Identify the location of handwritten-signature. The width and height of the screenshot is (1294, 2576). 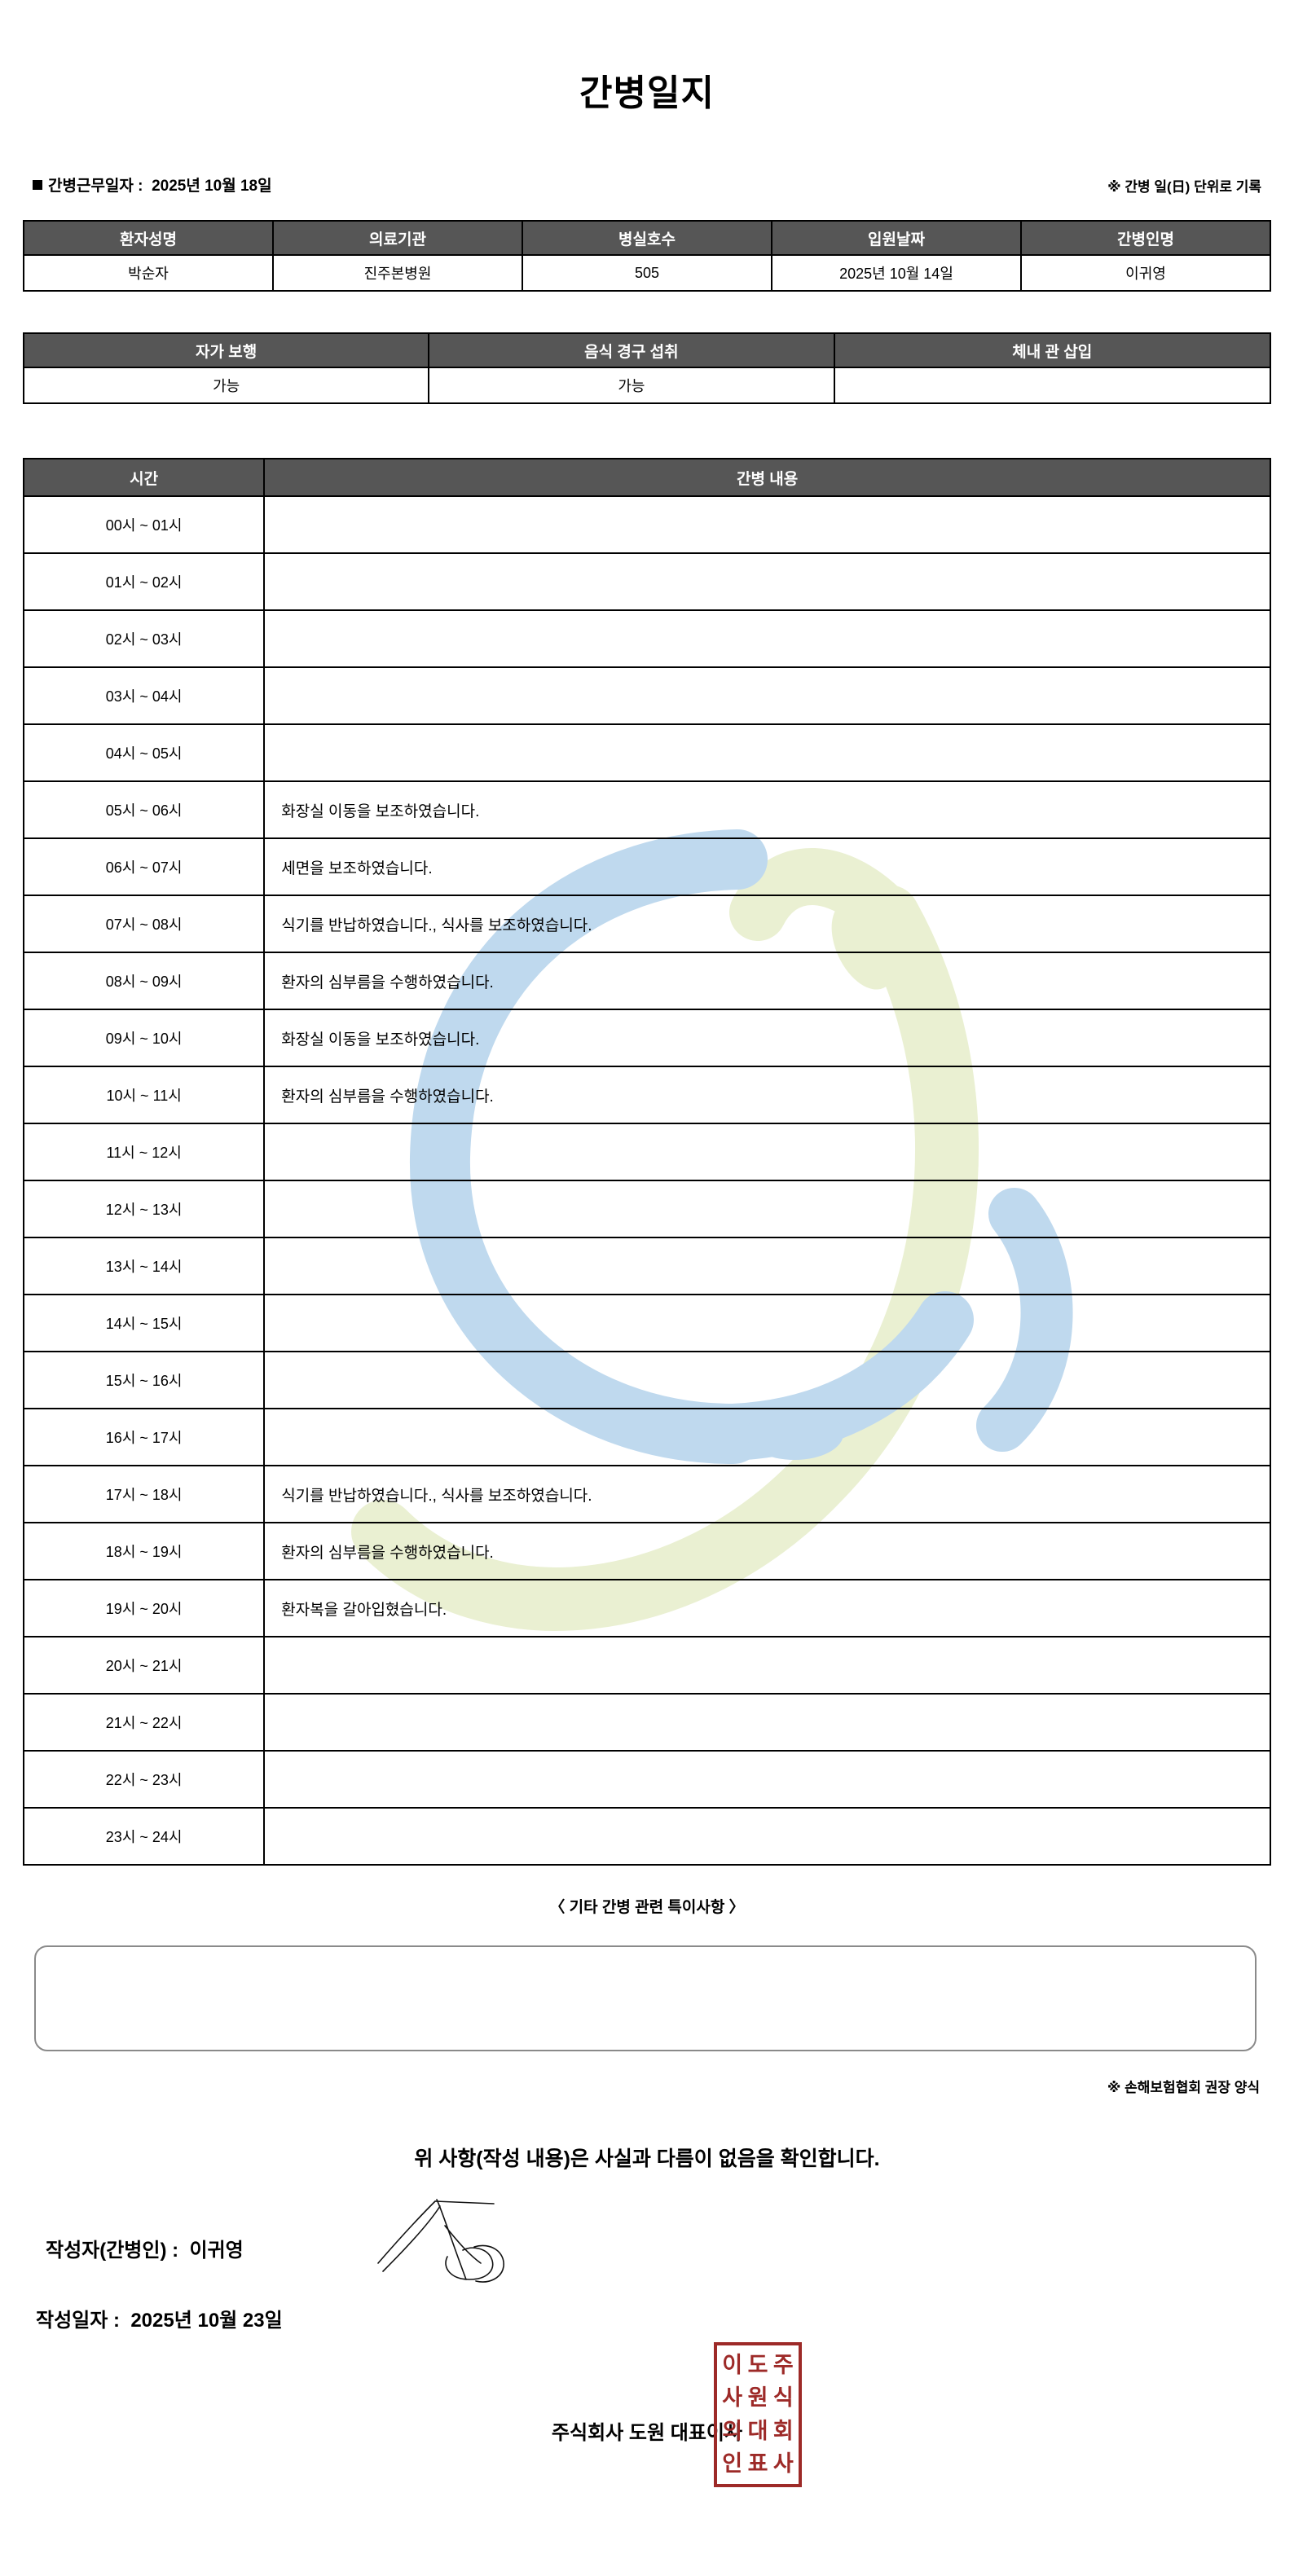
(440, 2241).